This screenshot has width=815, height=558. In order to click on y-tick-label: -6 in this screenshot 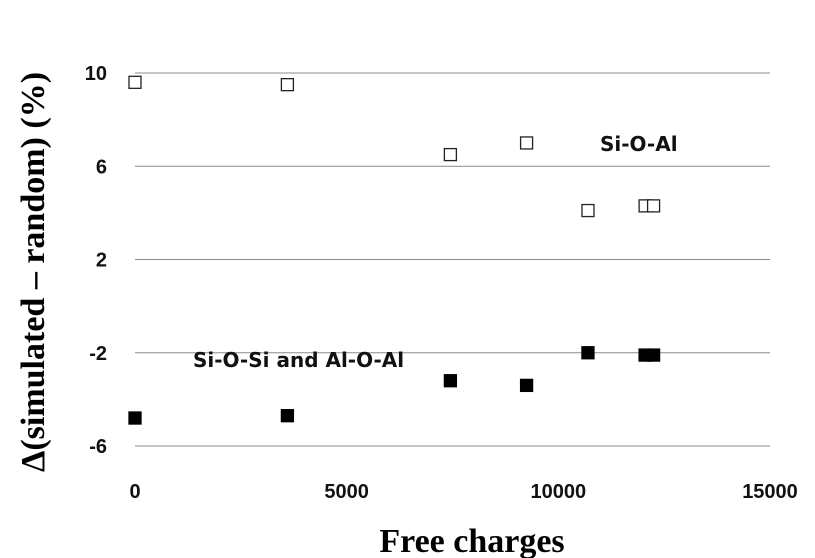, I will do `click(98, 447)`.